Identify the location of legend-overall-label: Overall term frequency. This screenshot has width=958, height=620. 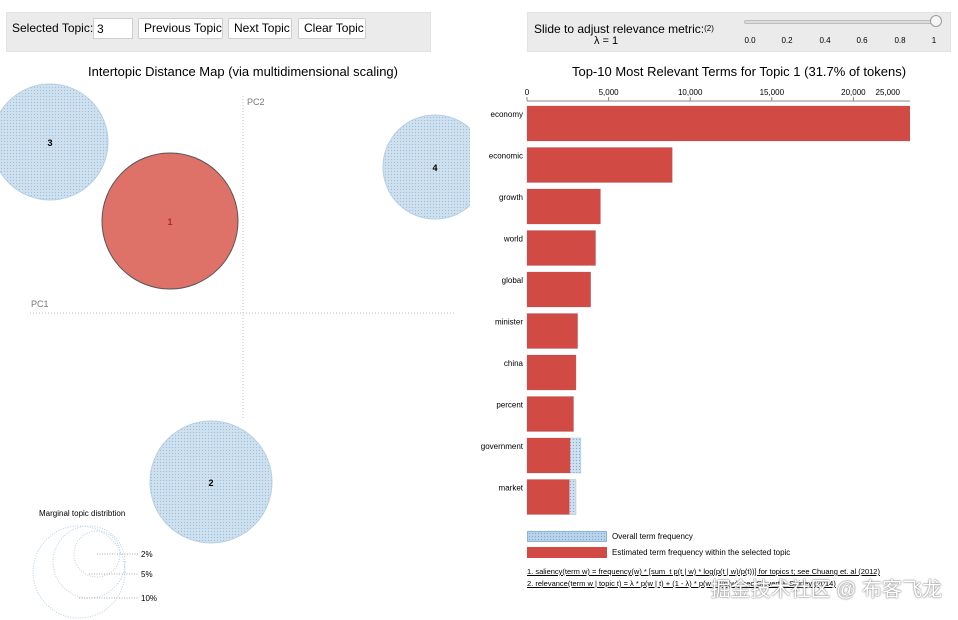
(652, 536).